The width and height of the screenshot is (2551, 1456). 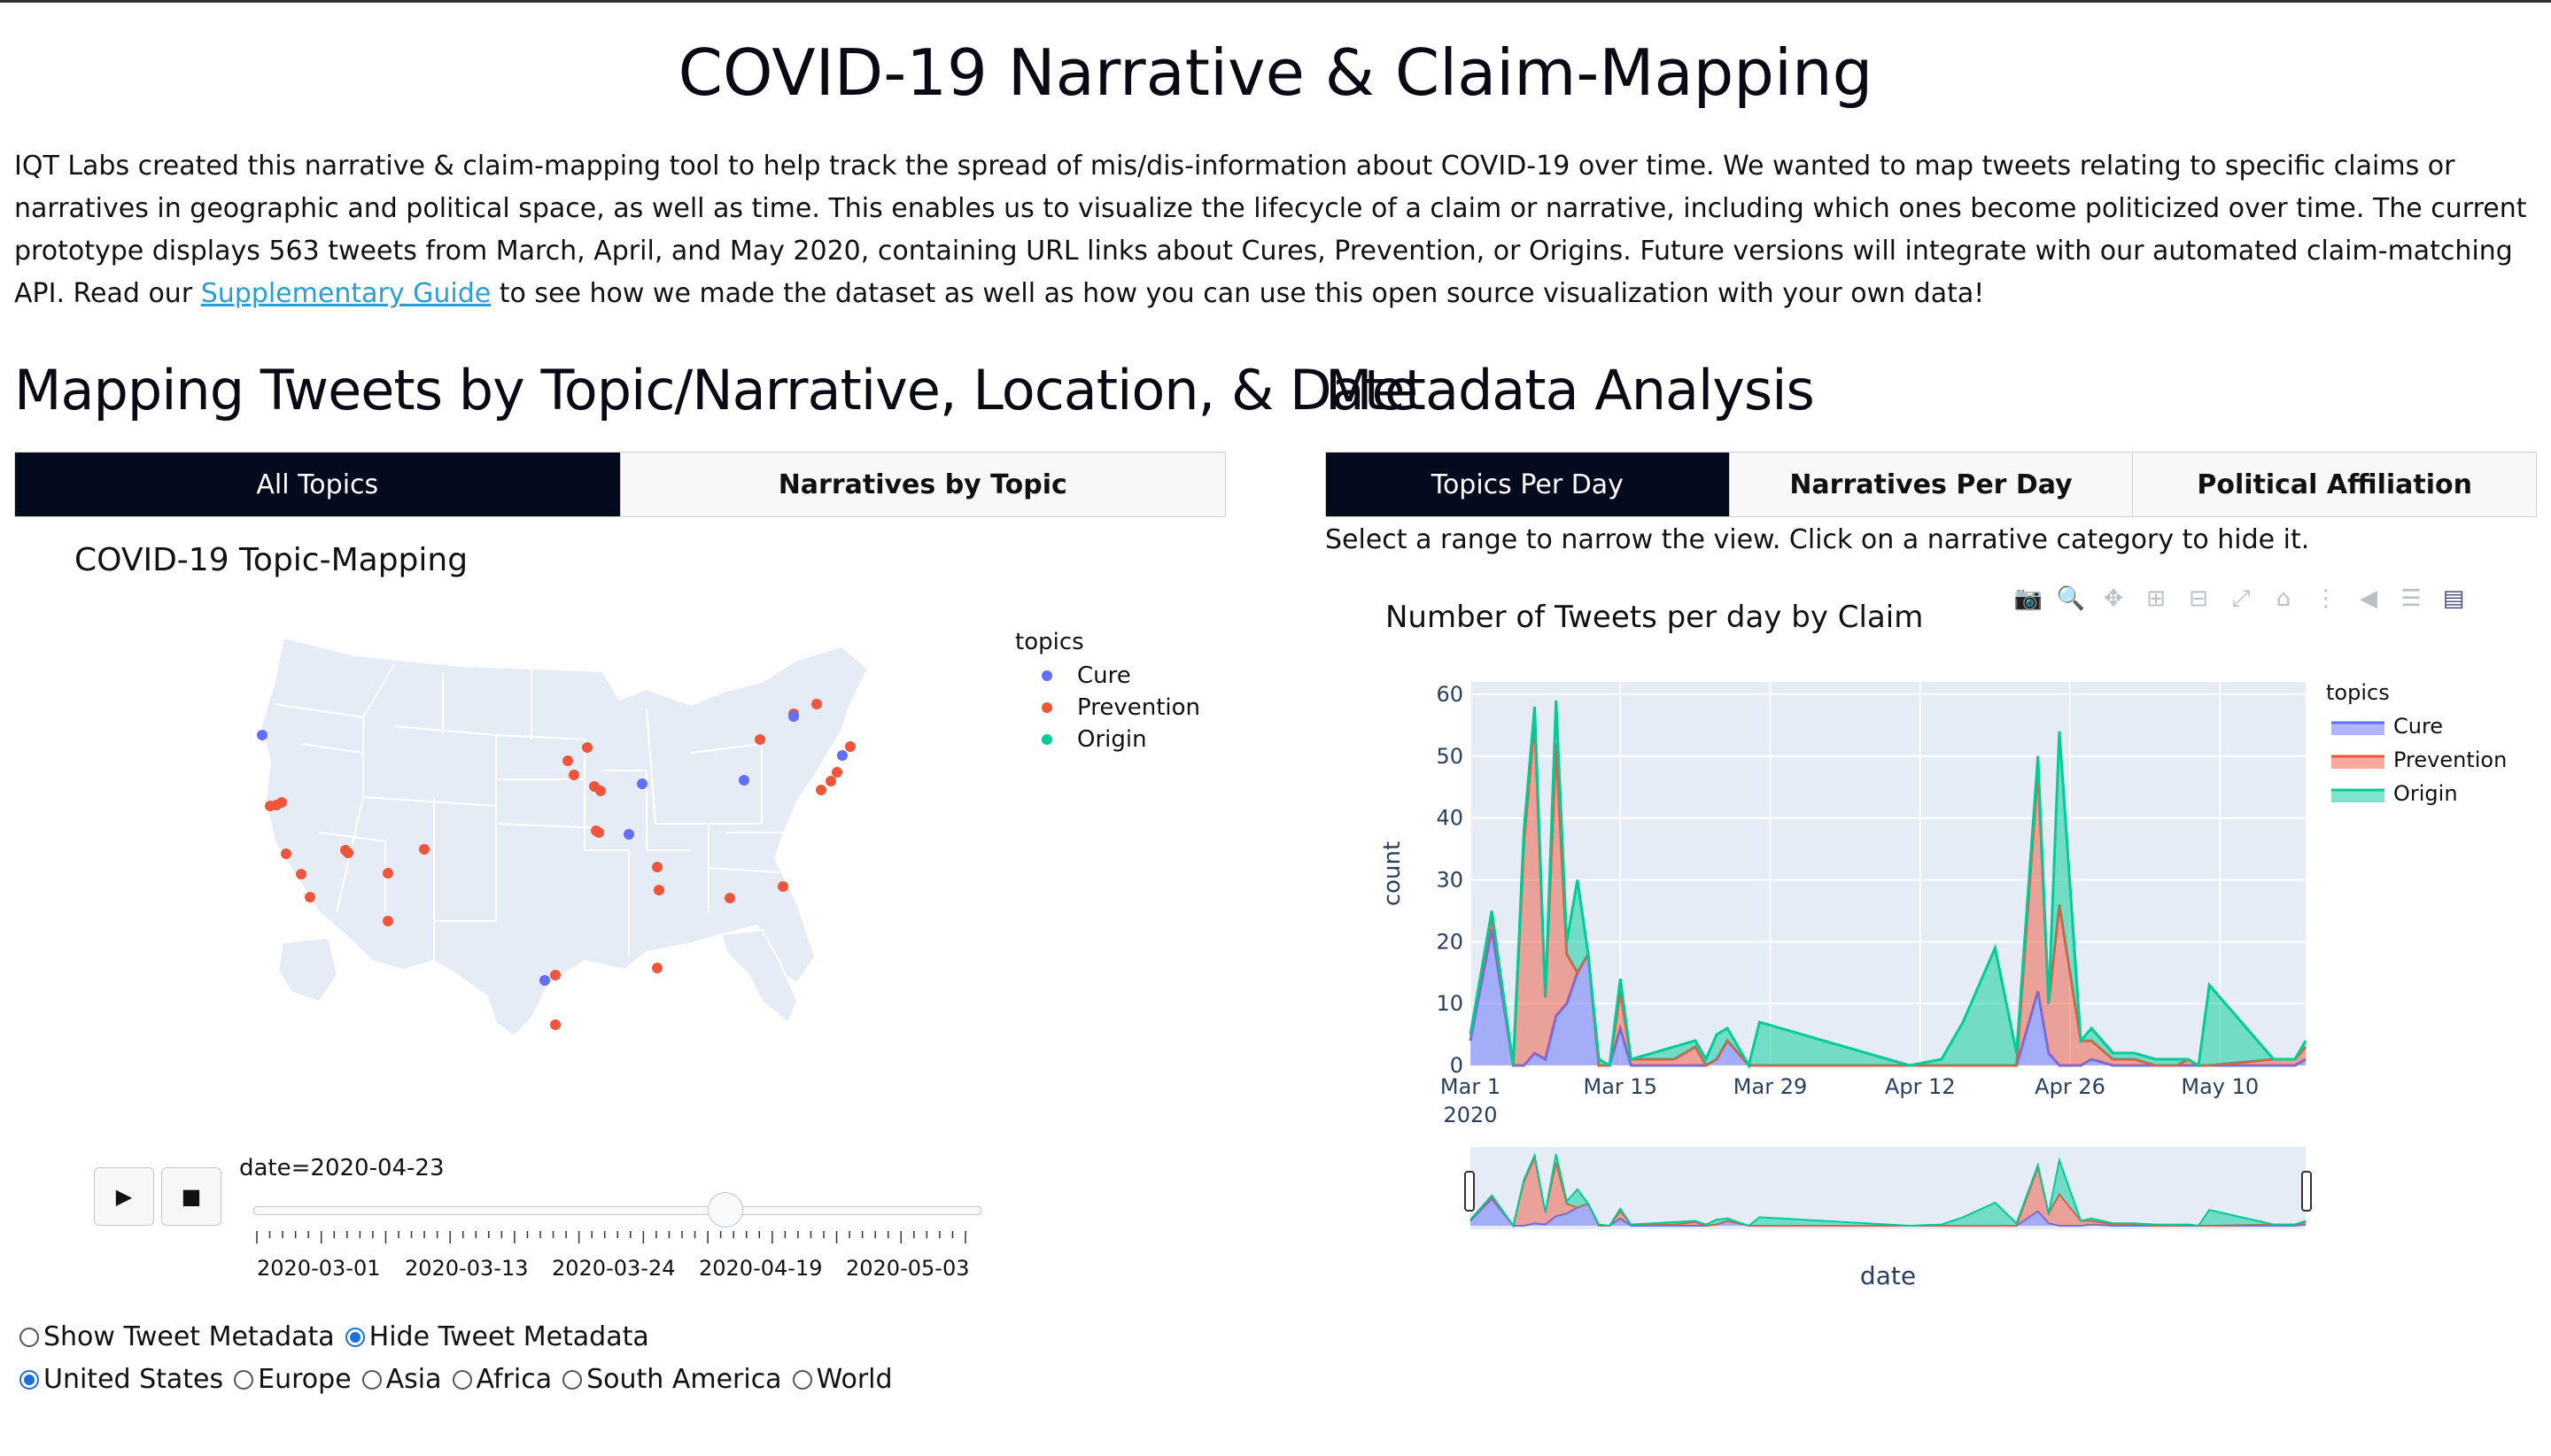 What do you see at coordinates (305, 1379) in the screenshot?
I see `region-label: Europe` at bounding box center [305, 1379].